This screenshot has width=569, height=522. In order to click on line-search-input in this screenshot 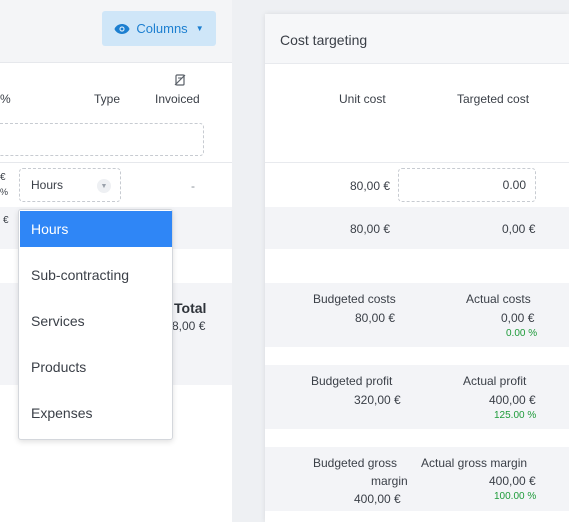, I will do `click(102, 139)`.